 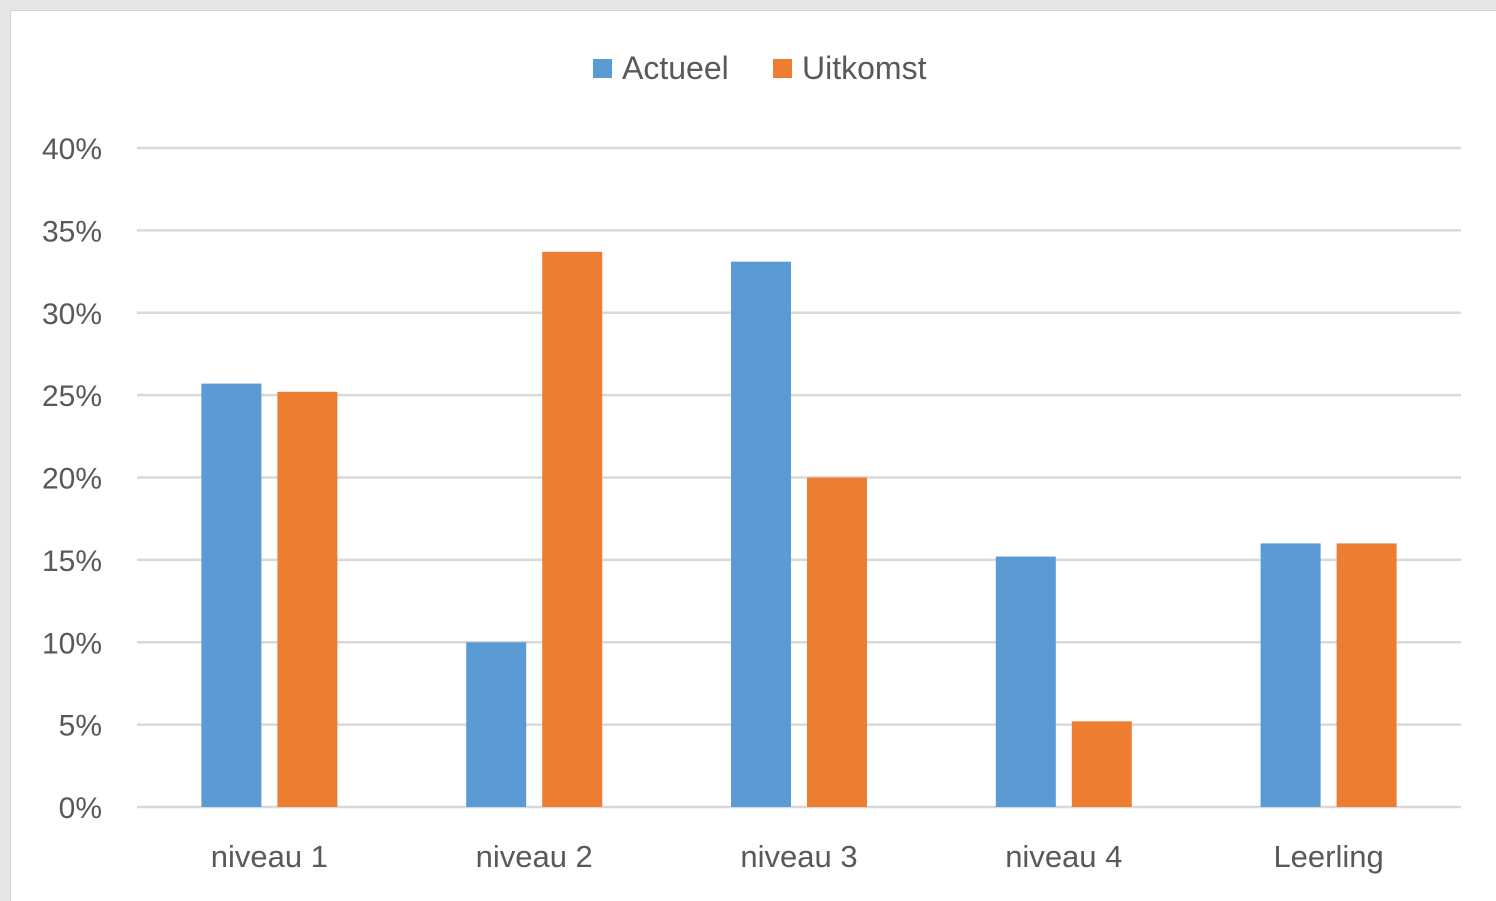 I want to click on x-axis-category-labels: niveau 1 niveau 2 niveau 3 niveau 4 Leerling, so click(x=797, y=856).